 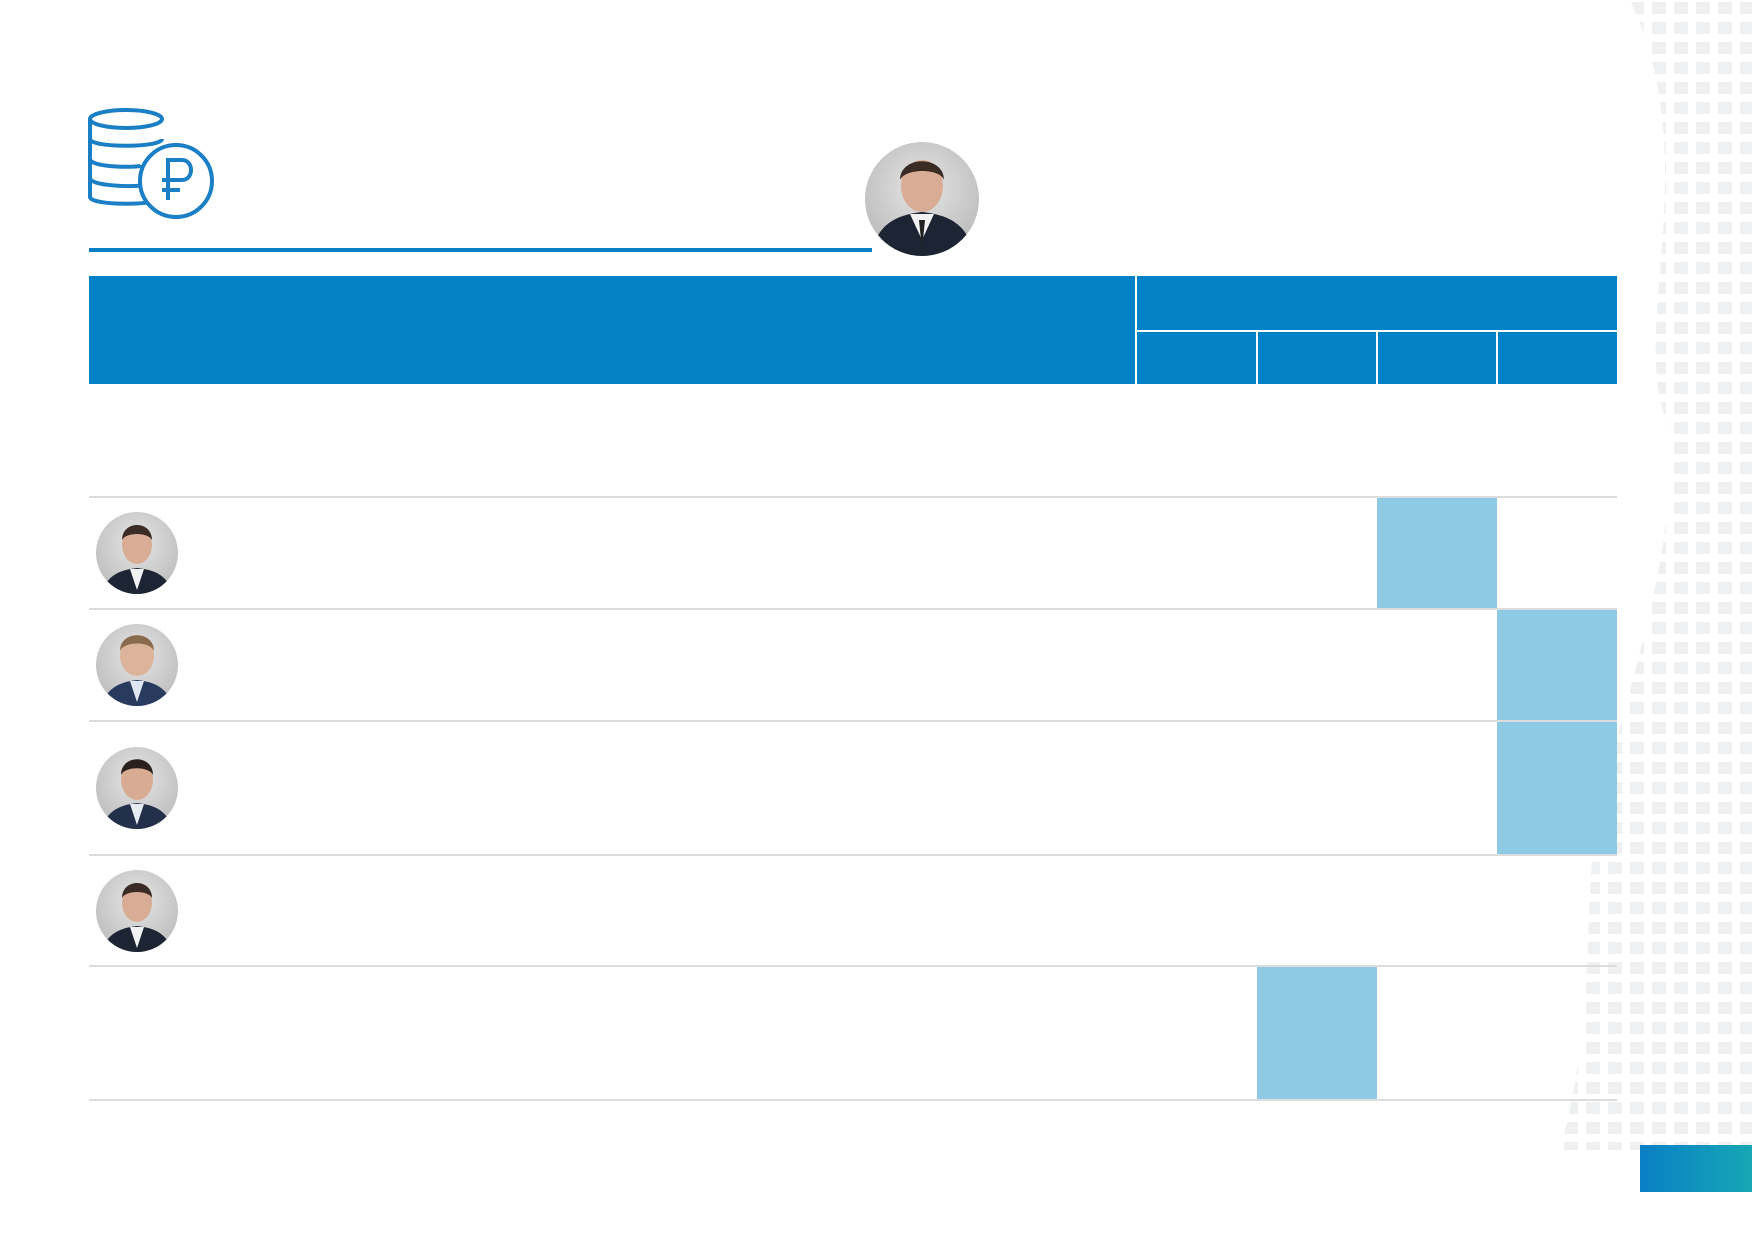 I want to click on coins-icon, so click(x=151, y=163).